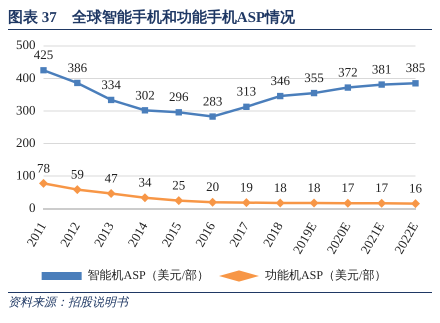 The width and height of the screenshot is (440, 323). Describe the element at coordinates (26, 142) in the screenshot. I see `y-tick-label: 200` at that location.